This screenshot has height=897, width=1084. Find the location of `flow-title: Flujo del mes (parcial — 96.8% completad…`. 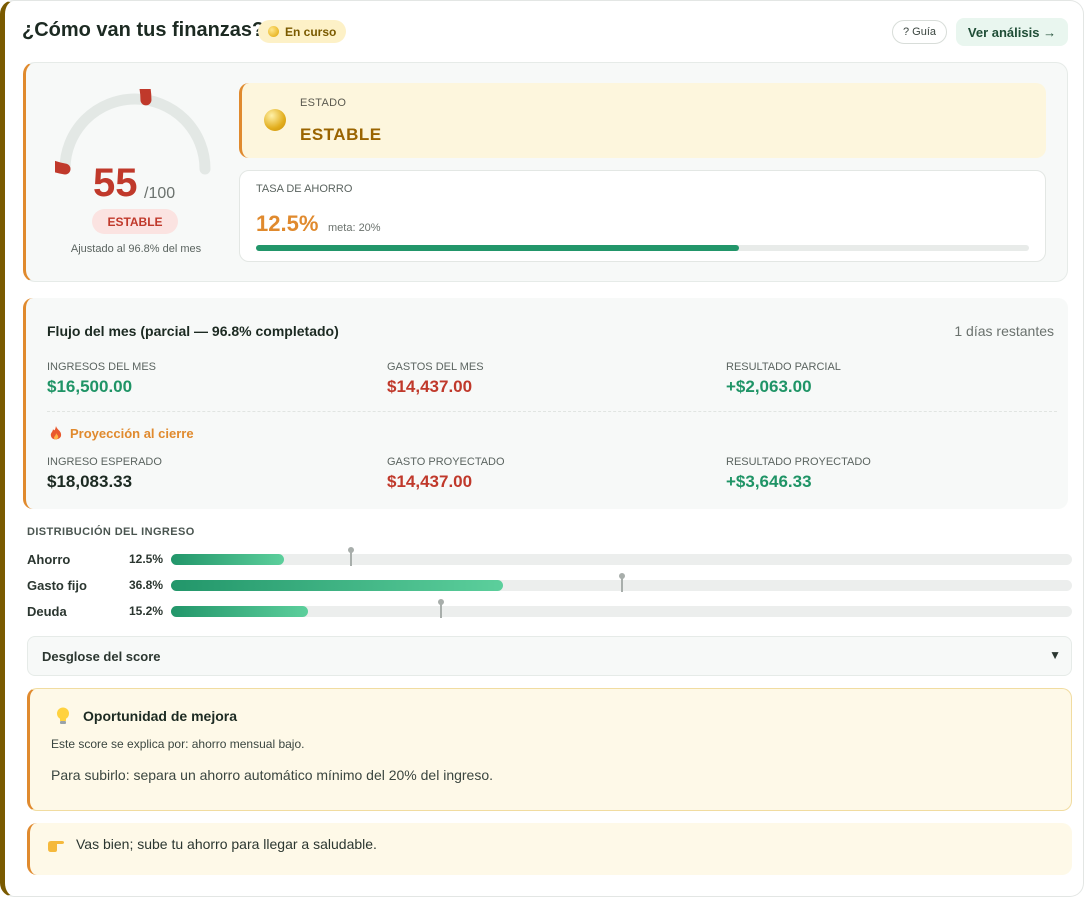

flow-title: Flujo del mes (parcial — 96.8% completad… is located at coordinates (193, 331).